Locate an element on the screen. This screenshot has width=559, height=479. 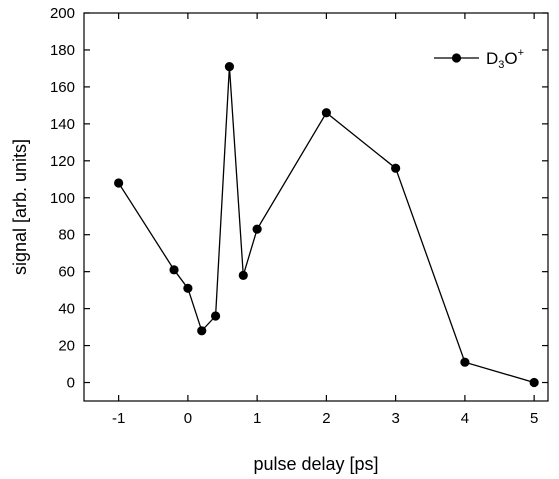
y-tick-label: 160 is located at coordinates (62, 87).